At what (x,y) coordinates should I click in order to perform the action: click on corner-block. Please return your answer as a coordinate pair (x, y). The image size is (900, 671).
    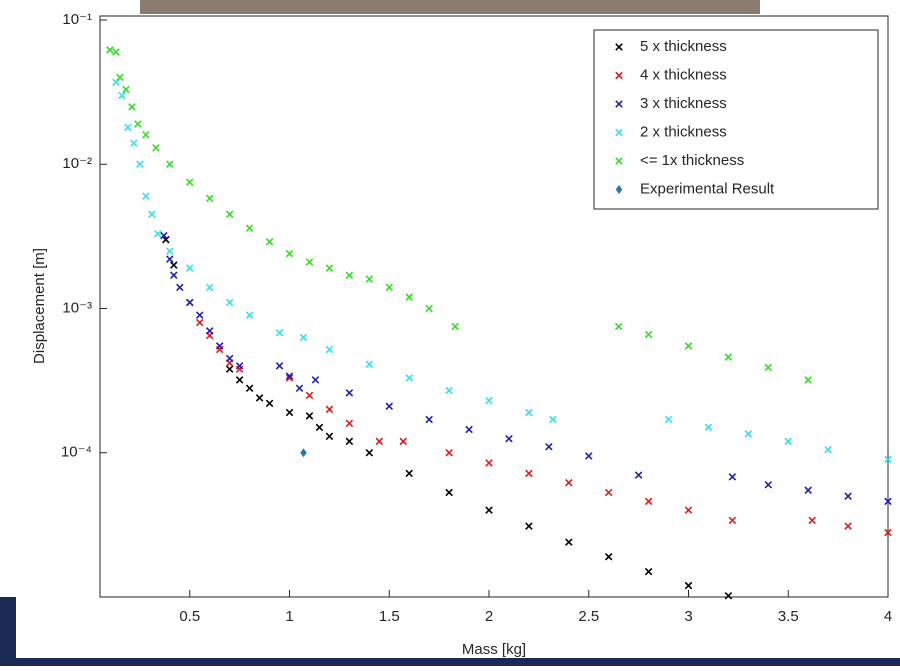
    Looking at the image, I should click on (8, 628).